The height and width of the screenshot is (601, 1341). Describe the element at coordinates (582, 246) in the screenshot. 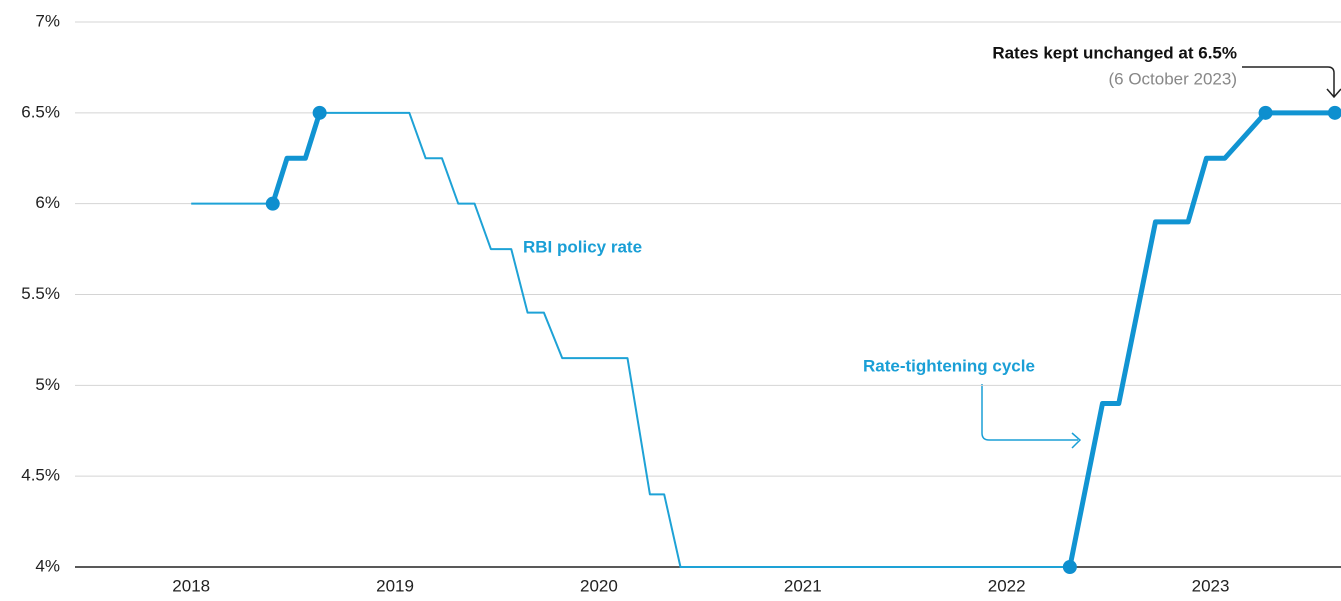

I see `series-label: RBI policy rate` at that location.